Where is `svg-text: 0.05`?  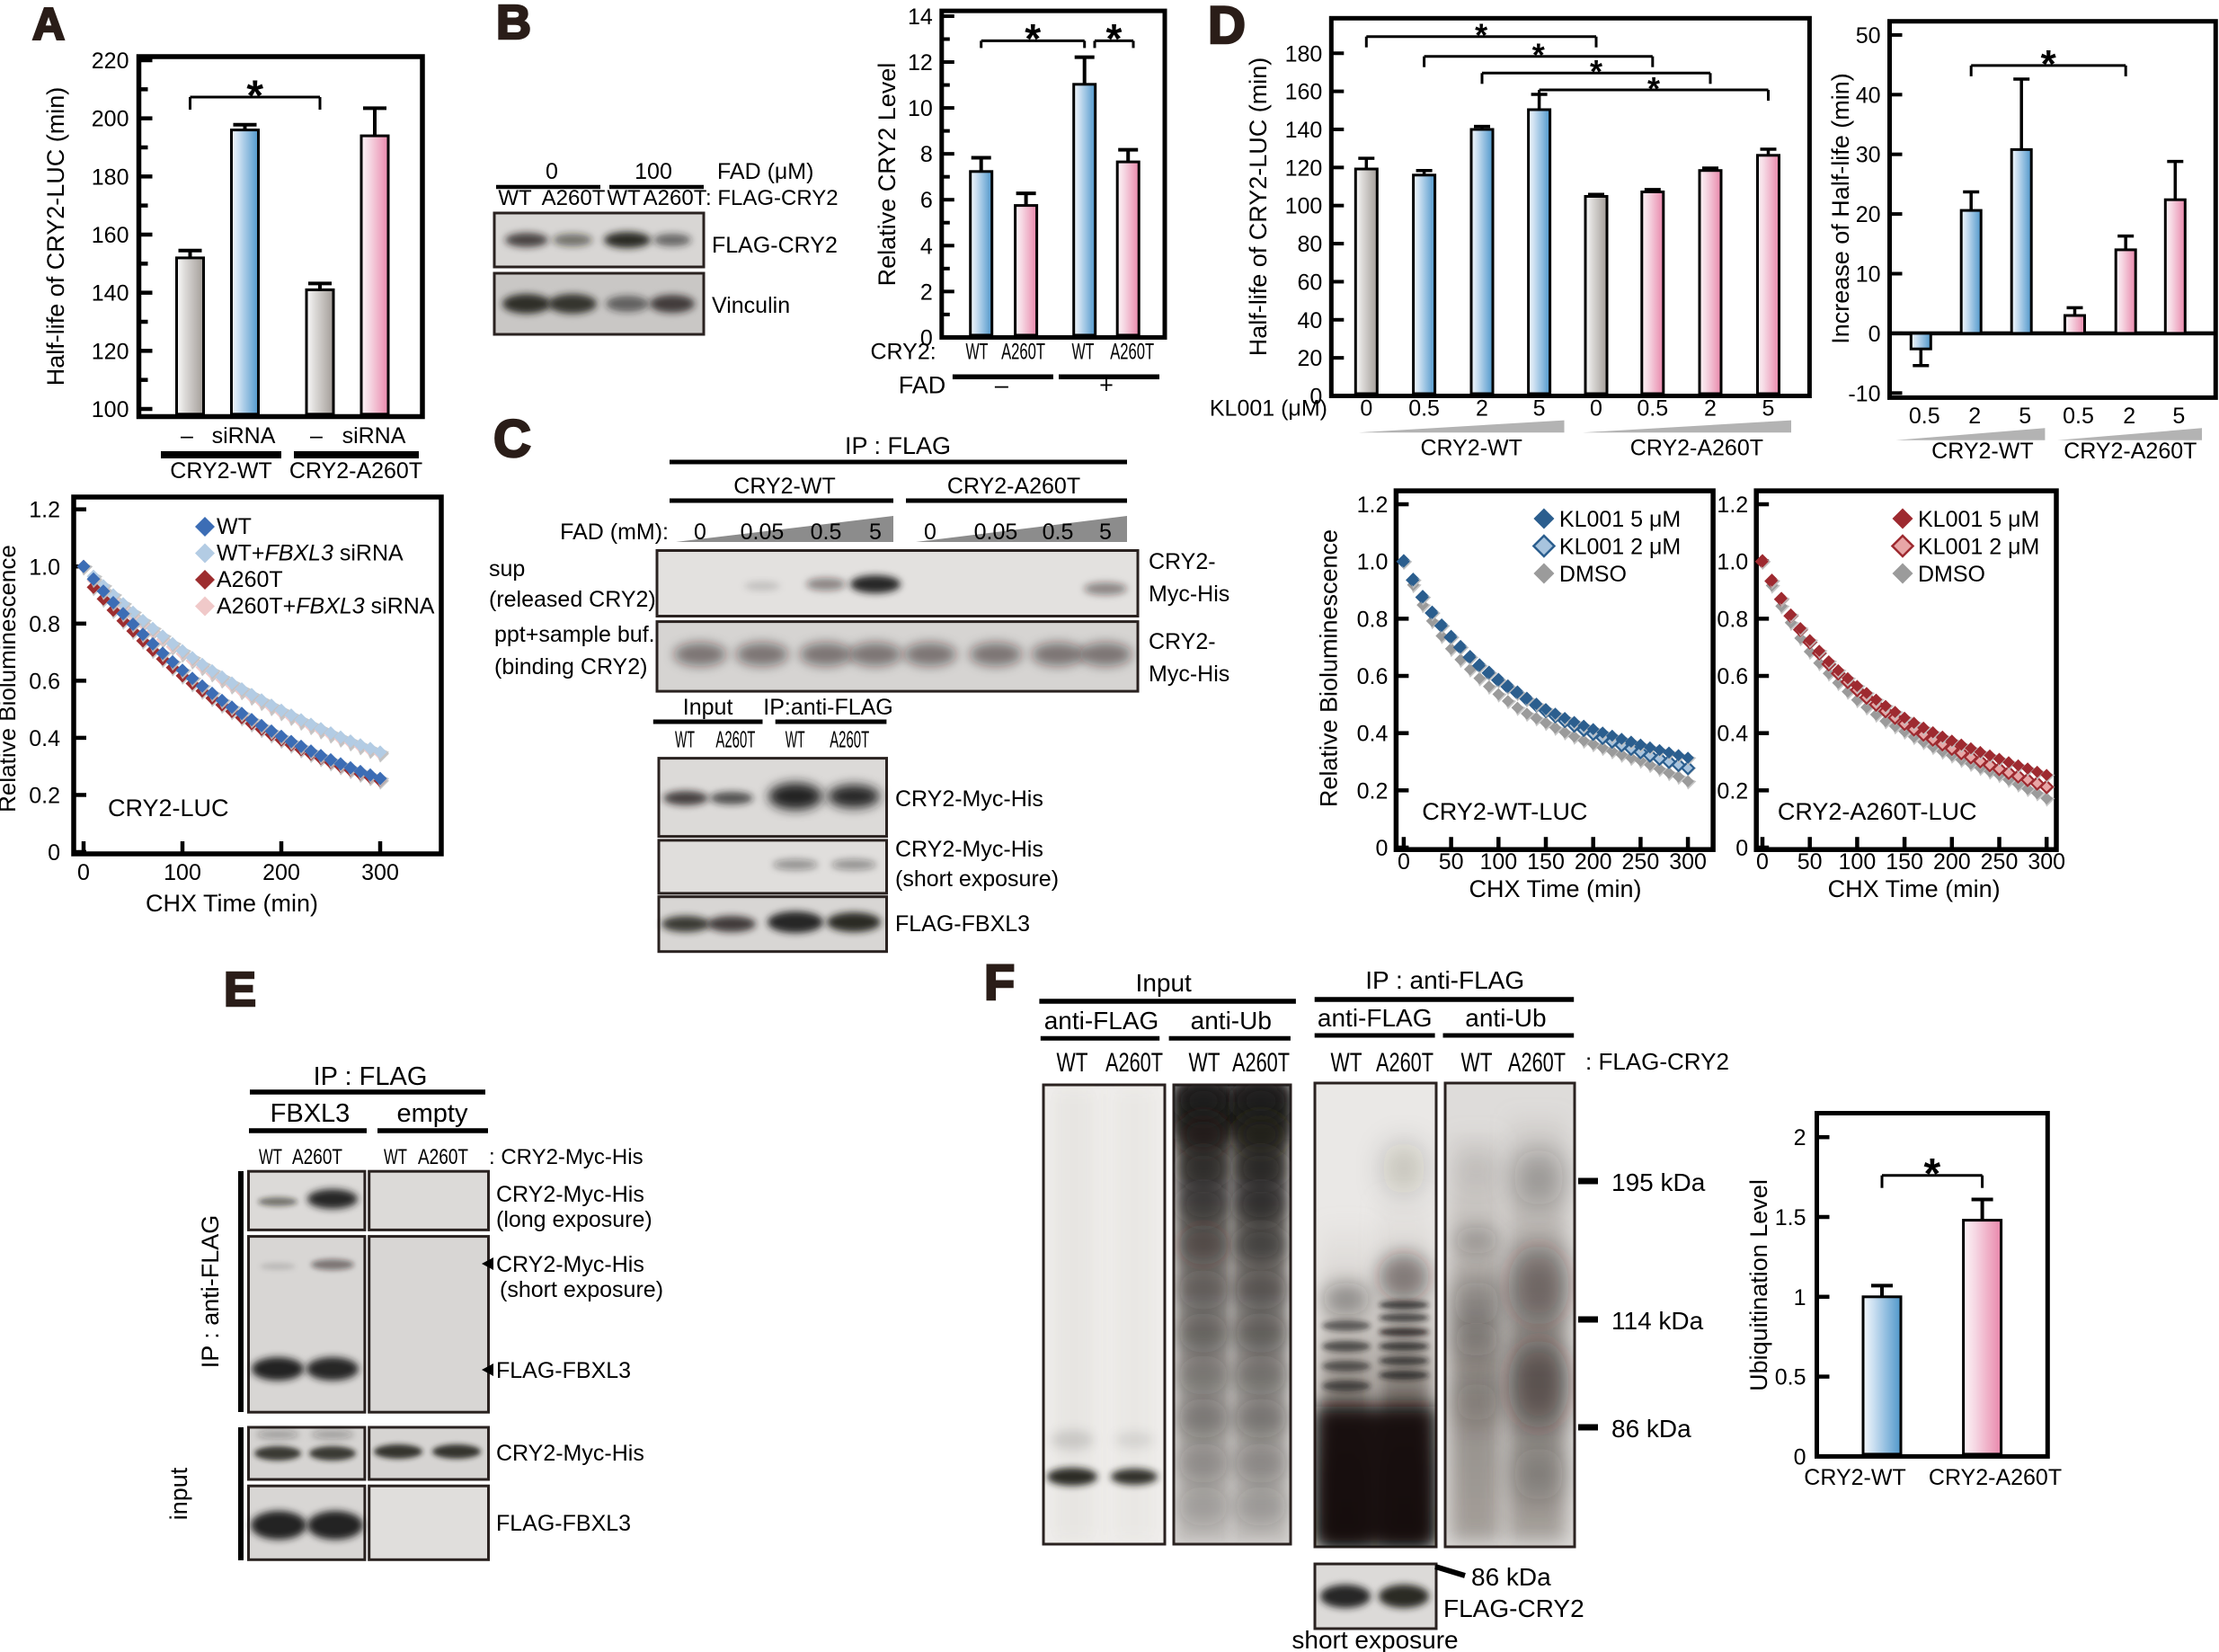 svg-text: 0.05 is located at coordinates (763, 532).